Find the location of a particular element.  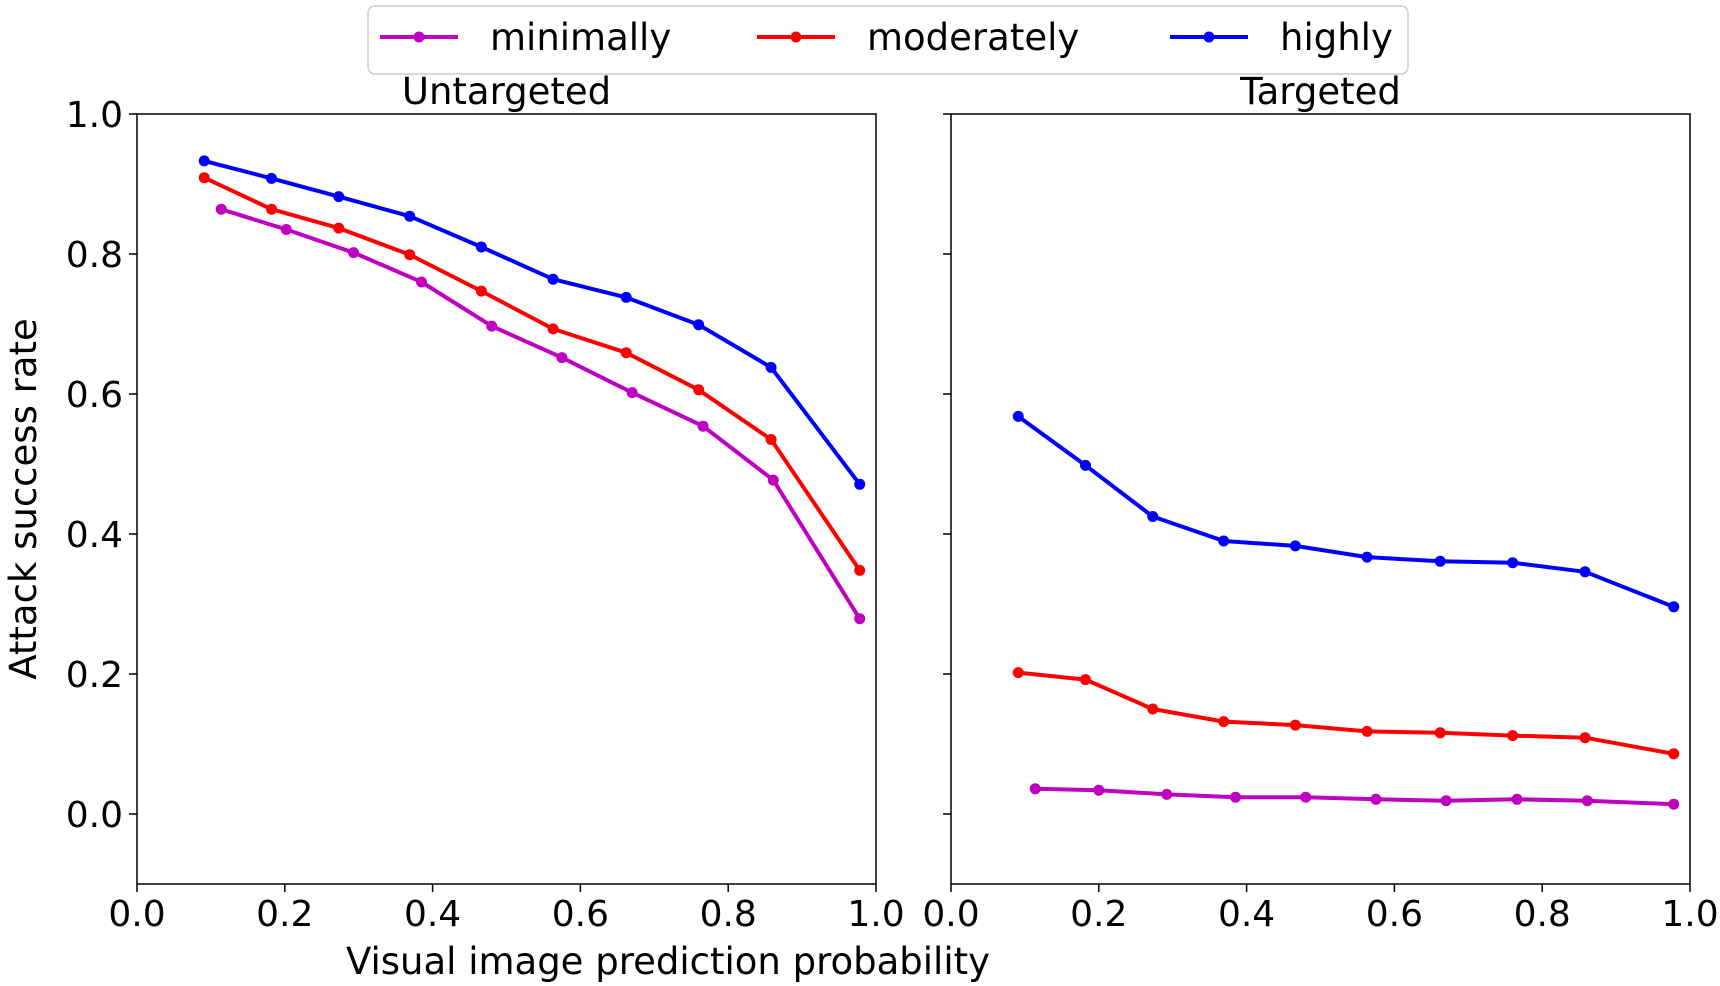

legend-label-moderately: moderately is located at coordinates (973, 37).